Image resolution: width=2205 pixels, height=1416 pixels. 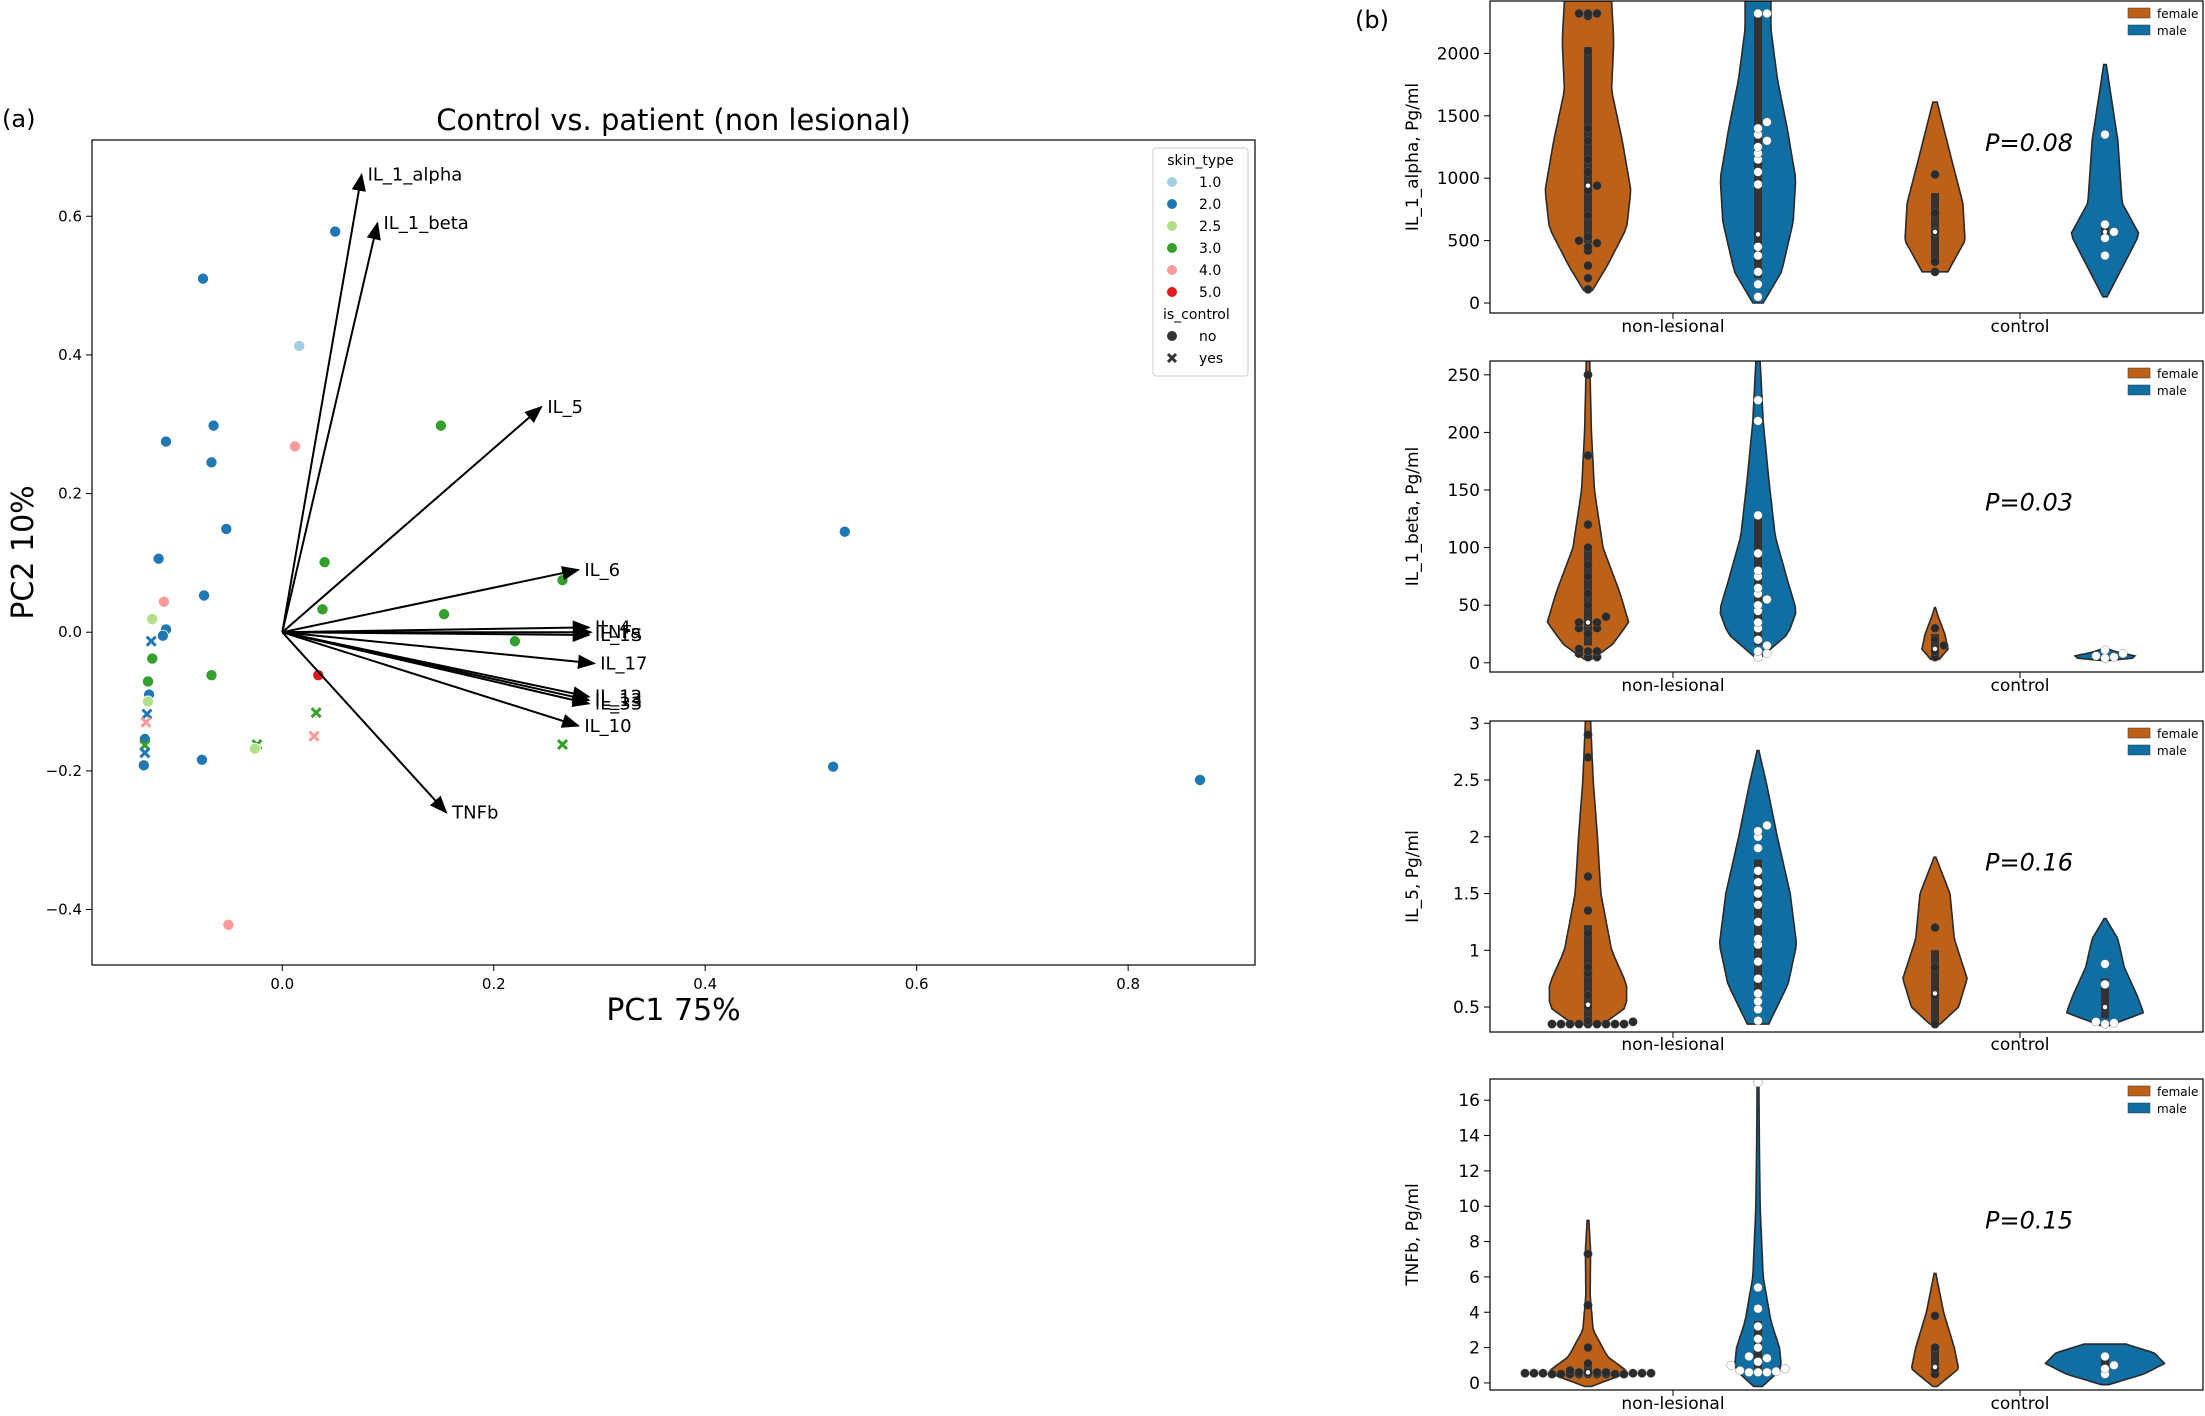 What do you see at coordinates (1458, 54) in the screenshot?
I see `violin-ytick-label: 2000` at bounding box center [1458, 54].